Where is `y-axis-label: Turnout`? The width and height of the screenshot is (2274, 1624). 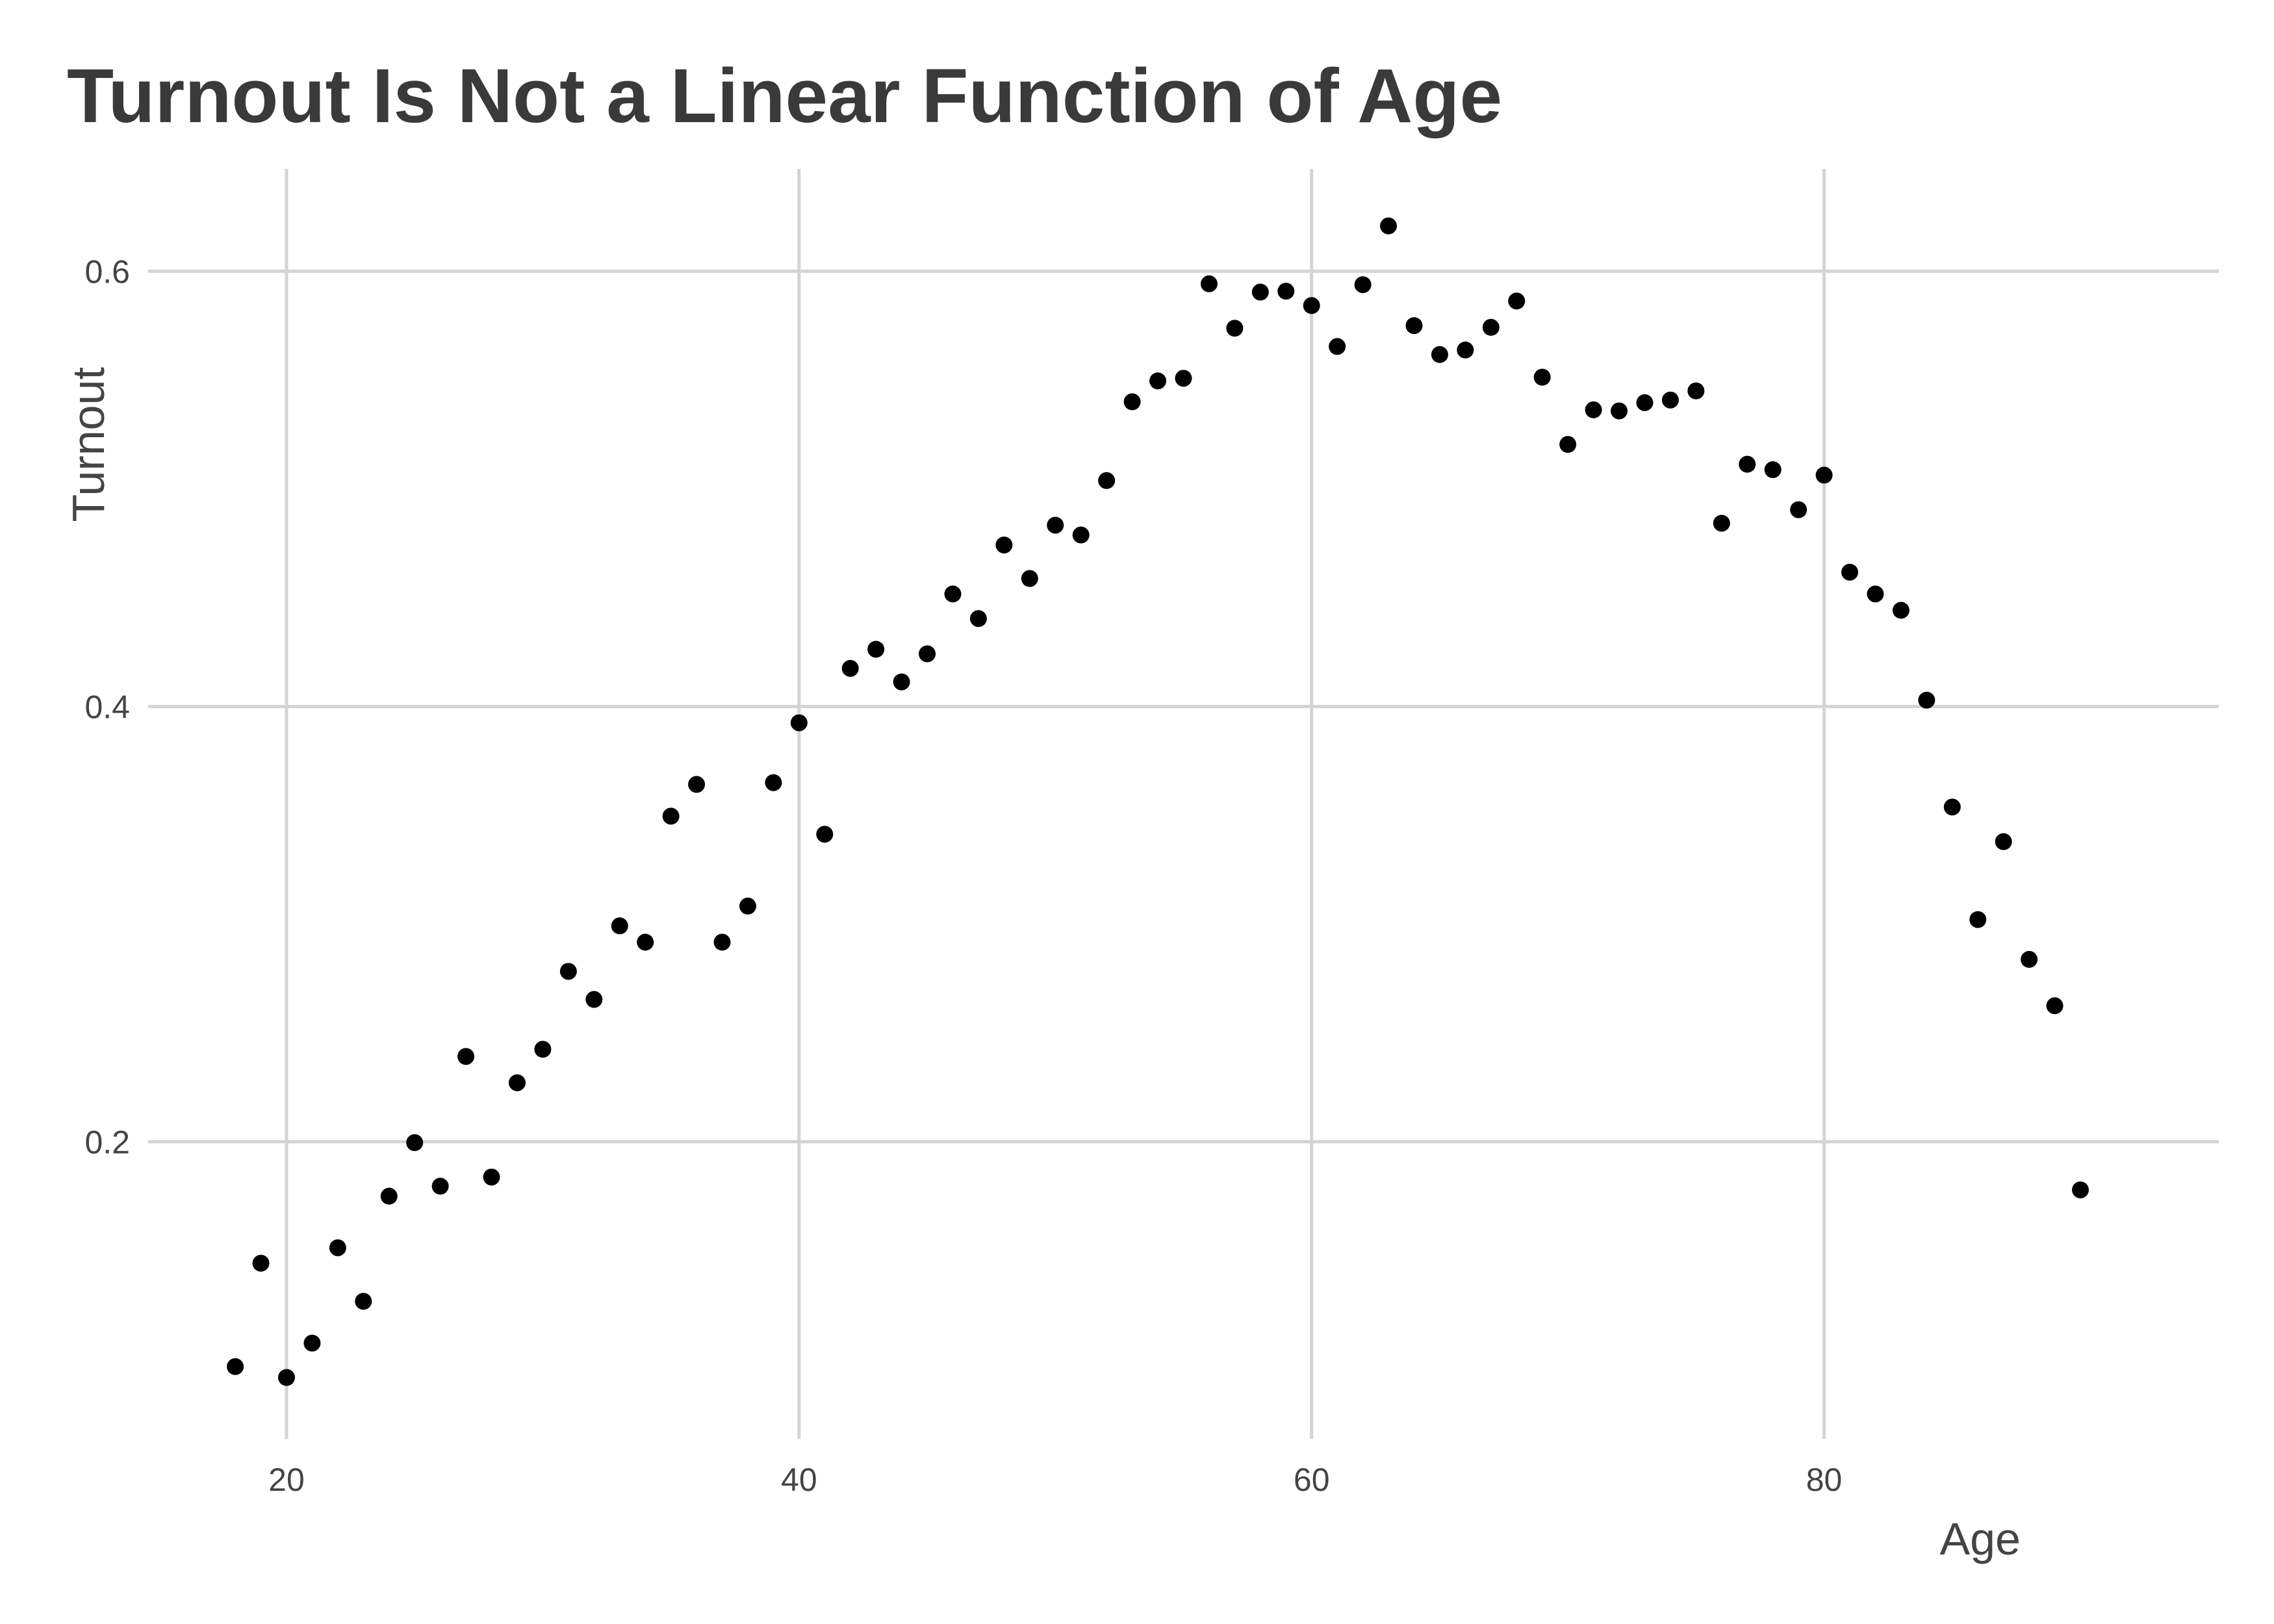
y-axis-label: Turnout is located at coordinates (88, 444).